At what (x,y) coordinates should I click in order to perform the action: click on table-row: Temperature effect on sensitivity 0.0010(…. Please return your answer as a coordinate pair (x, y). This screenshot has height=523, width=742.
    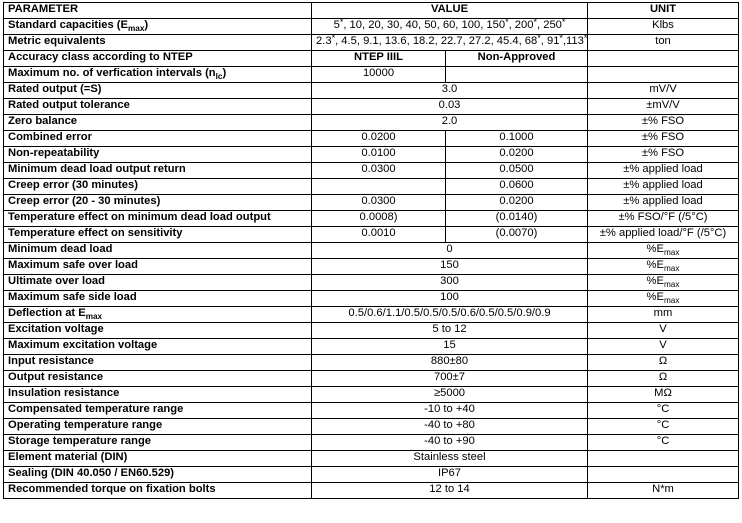
    Looking at the image, I should click on (371, 234).